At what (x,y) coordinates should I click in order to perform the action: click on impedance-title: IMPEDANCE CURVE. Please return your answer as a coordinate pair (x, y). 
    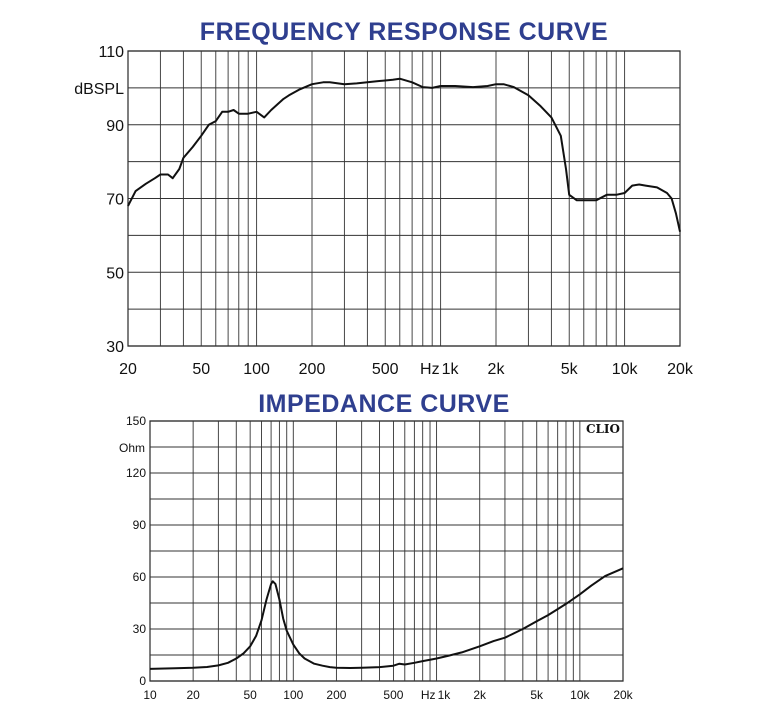
    Looking at the image, I should click on (384, 404).